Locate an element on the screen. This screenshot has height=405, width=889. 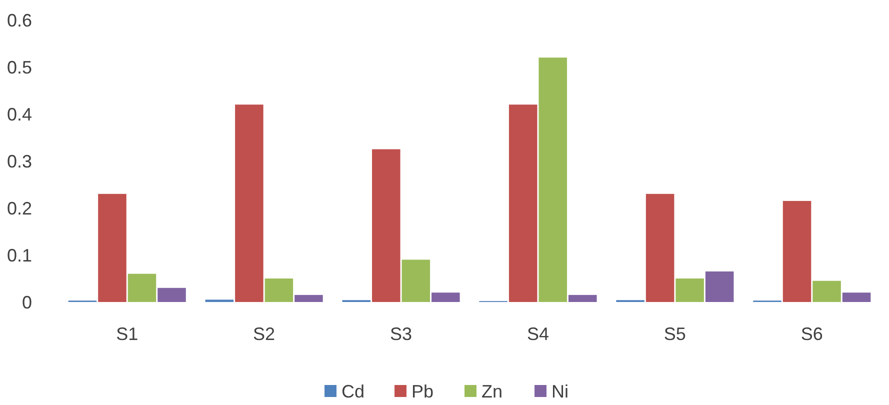
legend-label: Zn is located at coordinates (492, 391).